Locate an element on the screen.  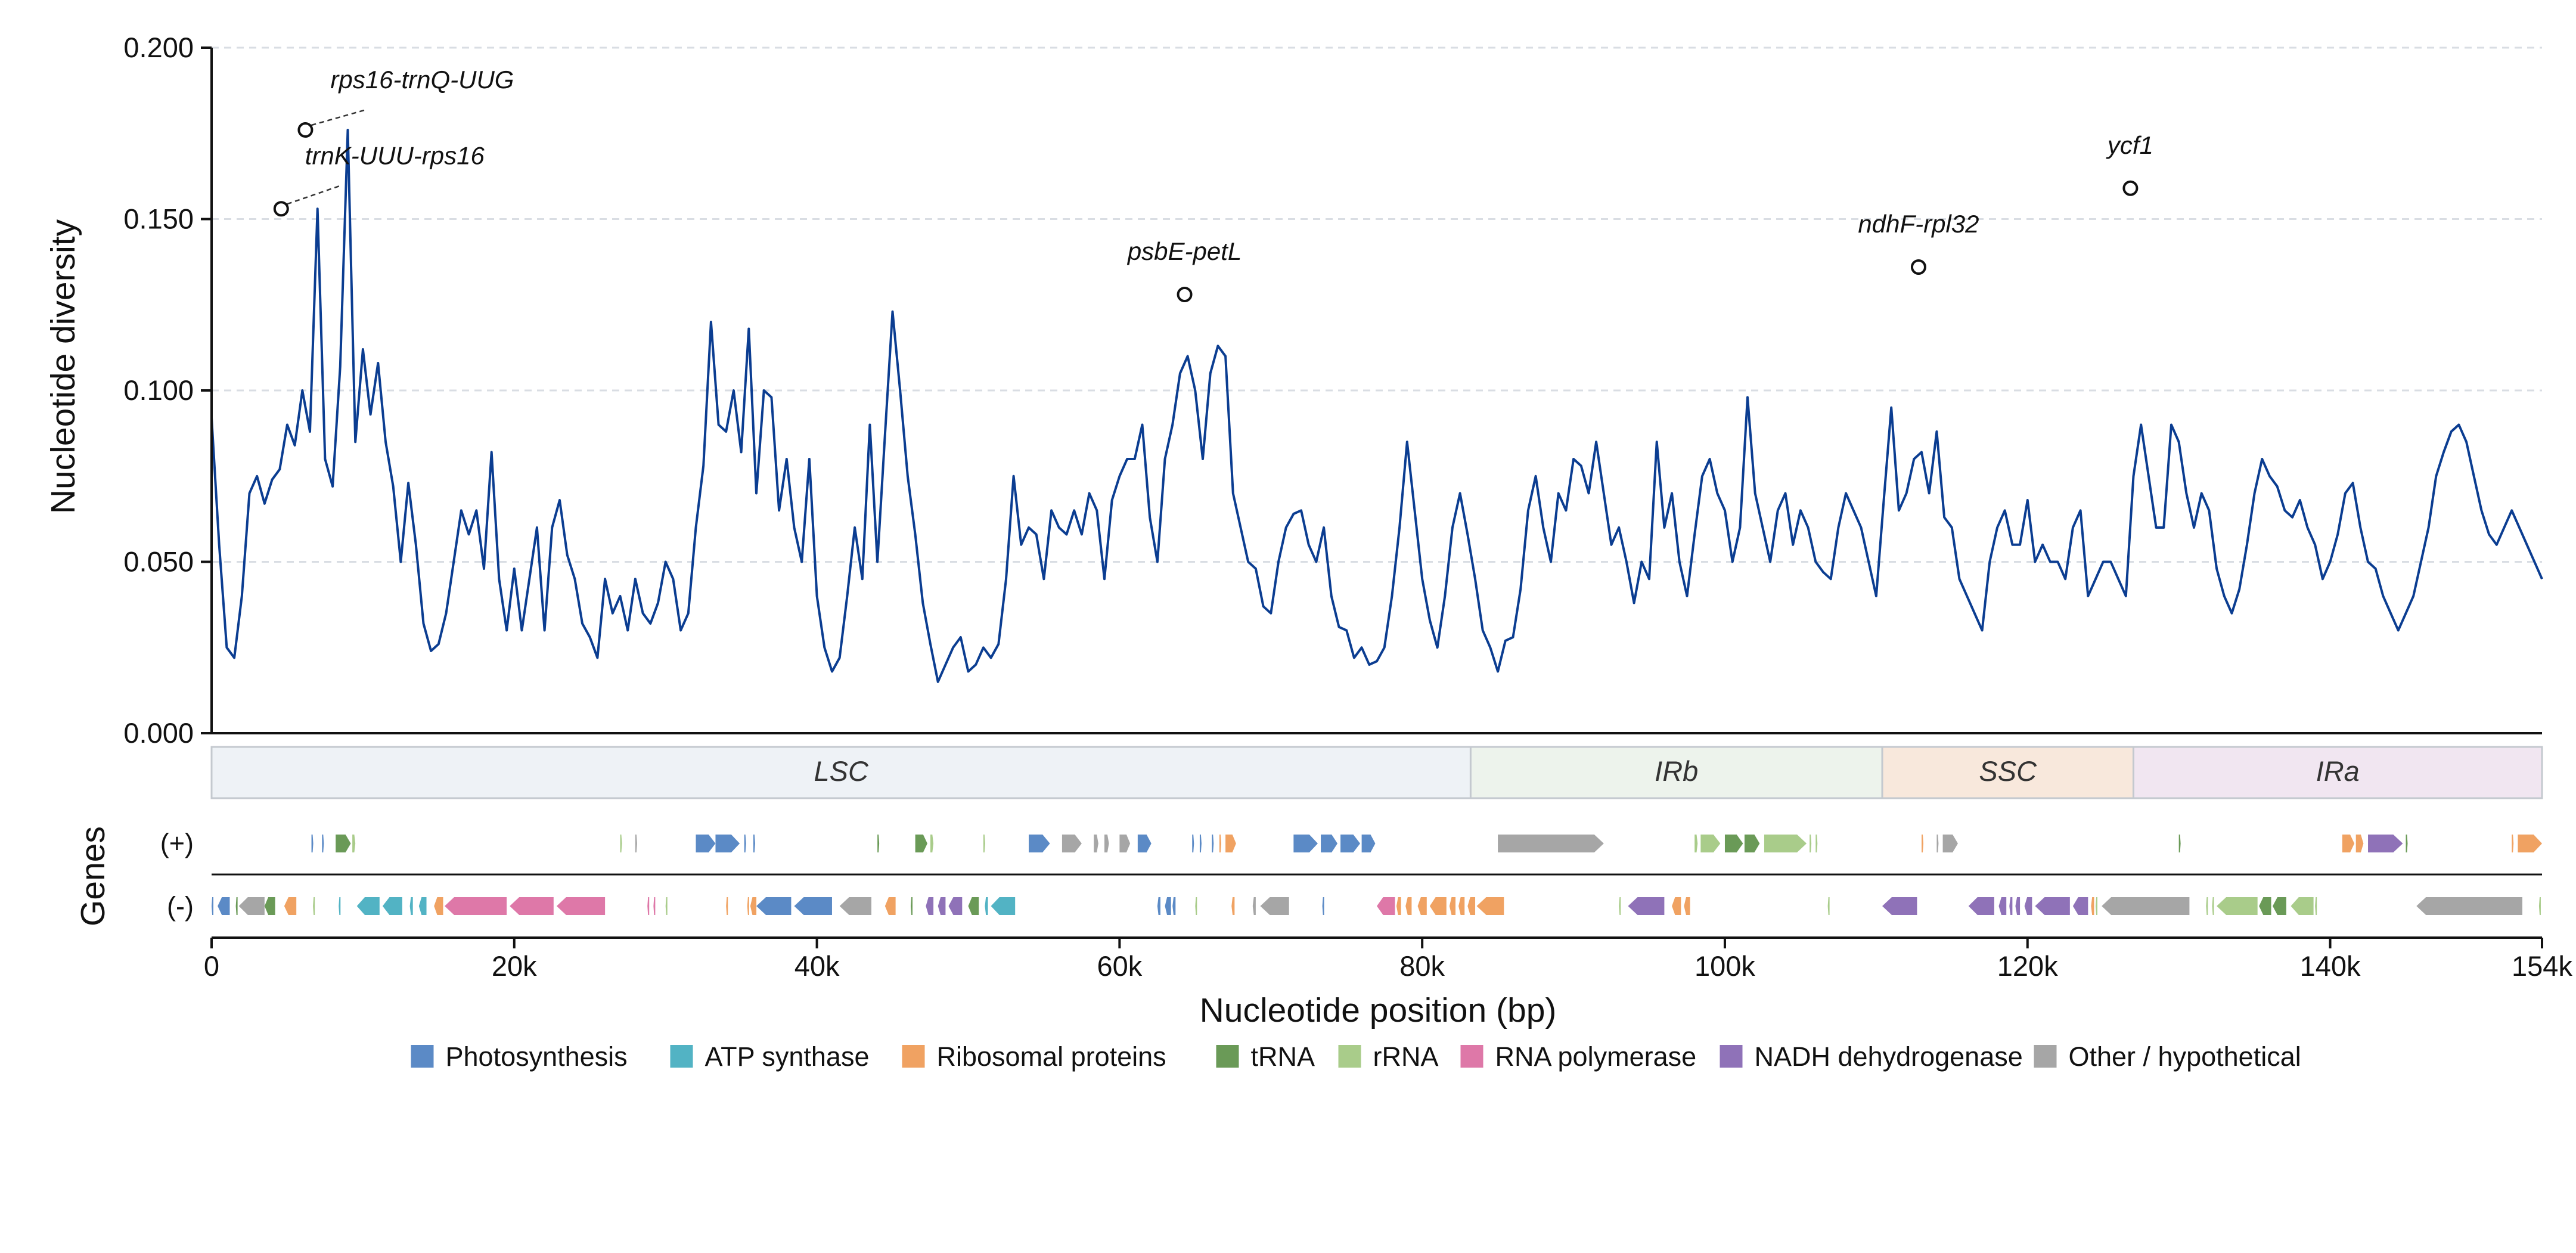
minus-strand-label: (-) is located at coordinates (181, 906).